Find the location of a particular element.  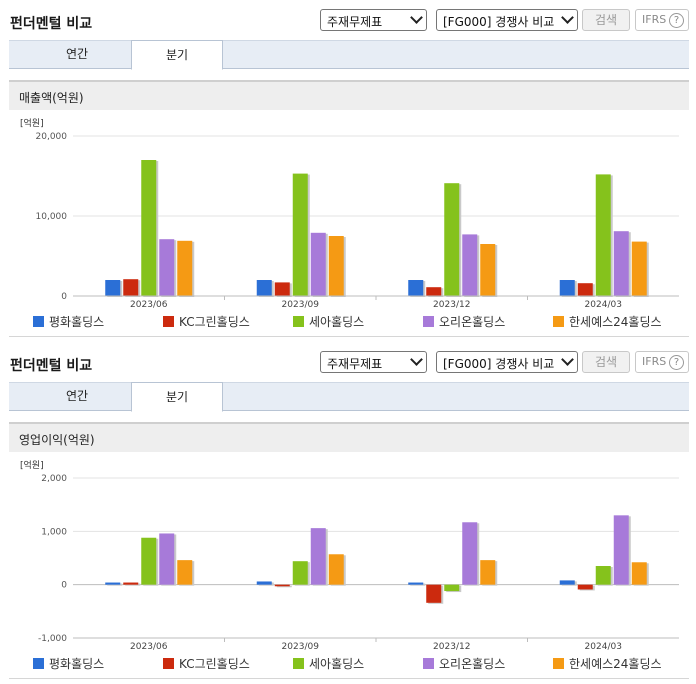

x-tick-label: 2023/12 is located at coordinates (451, 647).